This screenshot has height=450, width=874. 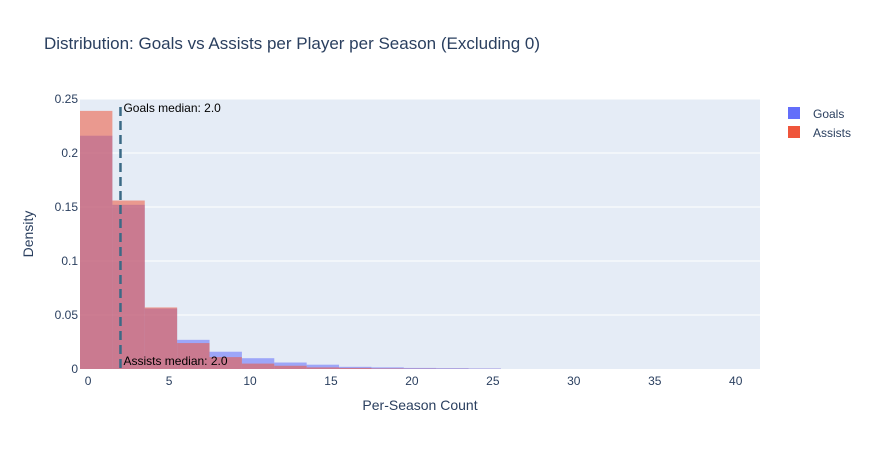 What do you see at coordinates (250, 381) in the screenshot?
I see `x-tick-label: 10` at bounding box center [250, 381].